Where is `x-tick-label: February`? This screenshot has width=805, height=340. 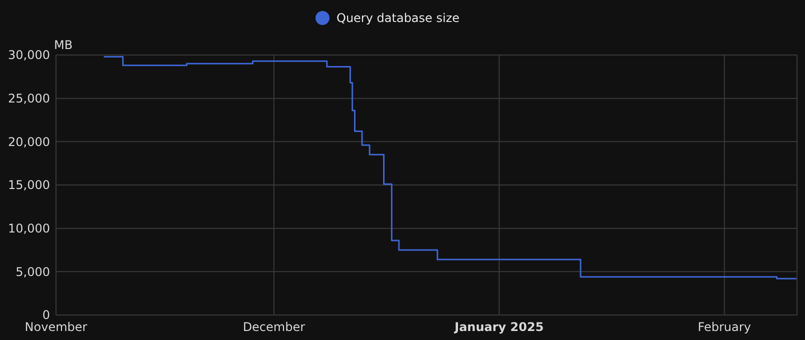
x-tick-label: February is located at coordinates (724, 327).